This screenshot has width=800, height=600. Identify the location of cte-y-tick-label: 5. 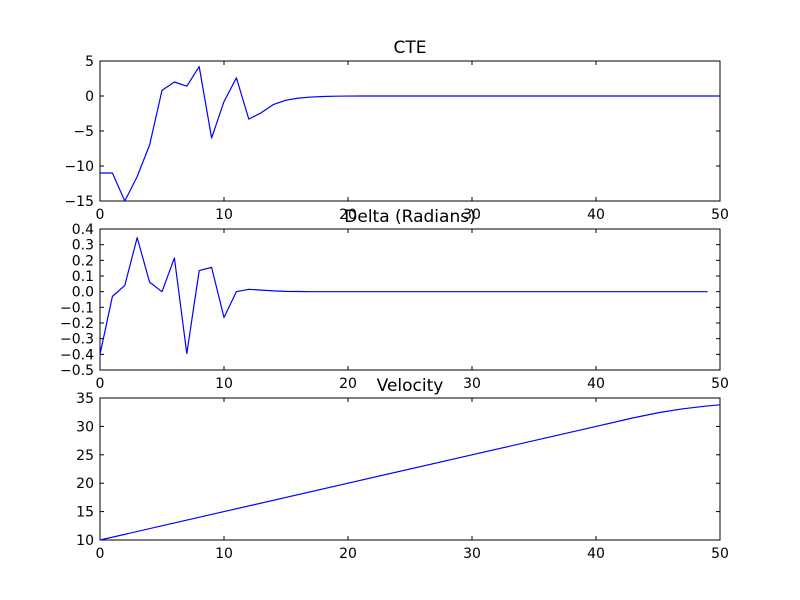
(89, 62).